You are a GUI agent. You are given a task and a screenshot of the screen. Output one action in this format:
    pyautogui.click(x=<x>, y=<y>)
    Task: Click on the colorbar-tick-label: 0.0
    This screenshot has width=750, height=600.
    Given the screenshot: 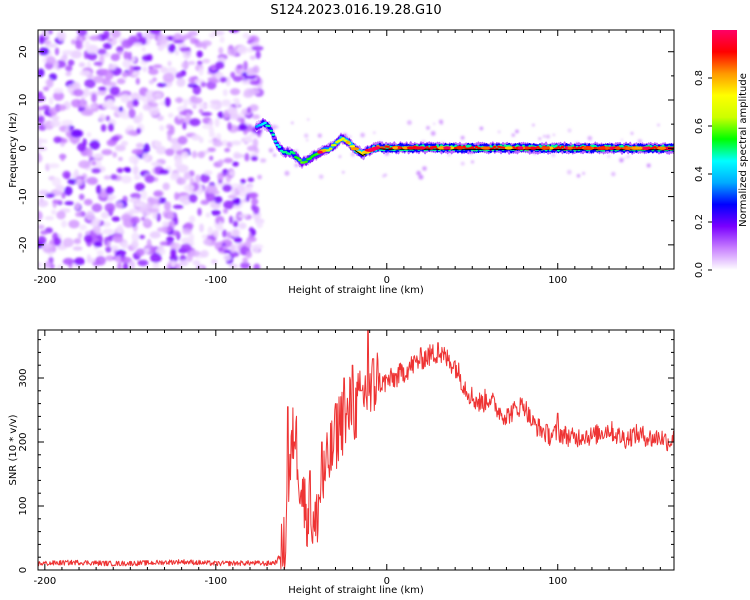 What is the action you would take?
    pyautogui.click(x=699, y=270)
    